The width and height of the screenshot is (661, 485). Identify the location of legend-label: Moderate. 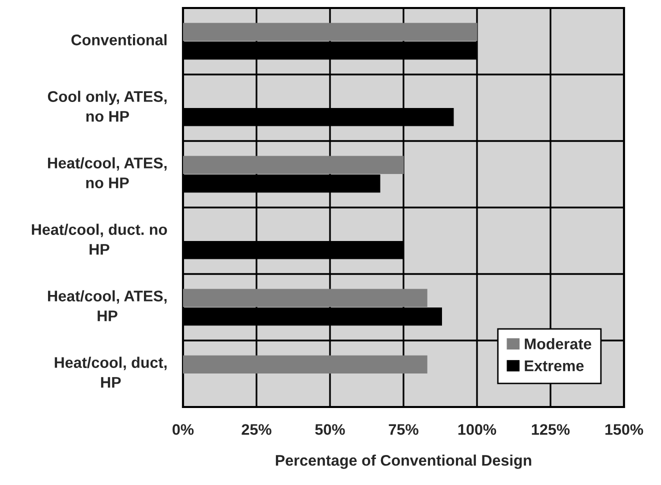
(558, 344).